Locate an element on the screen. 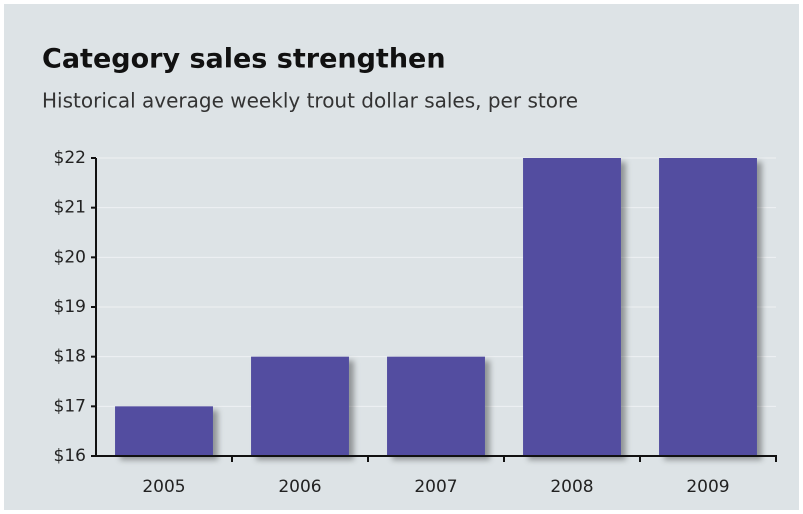 The width and height of the screenshot is (803, 514). y-tick-label: $21 is located at coordinates (70, 208).